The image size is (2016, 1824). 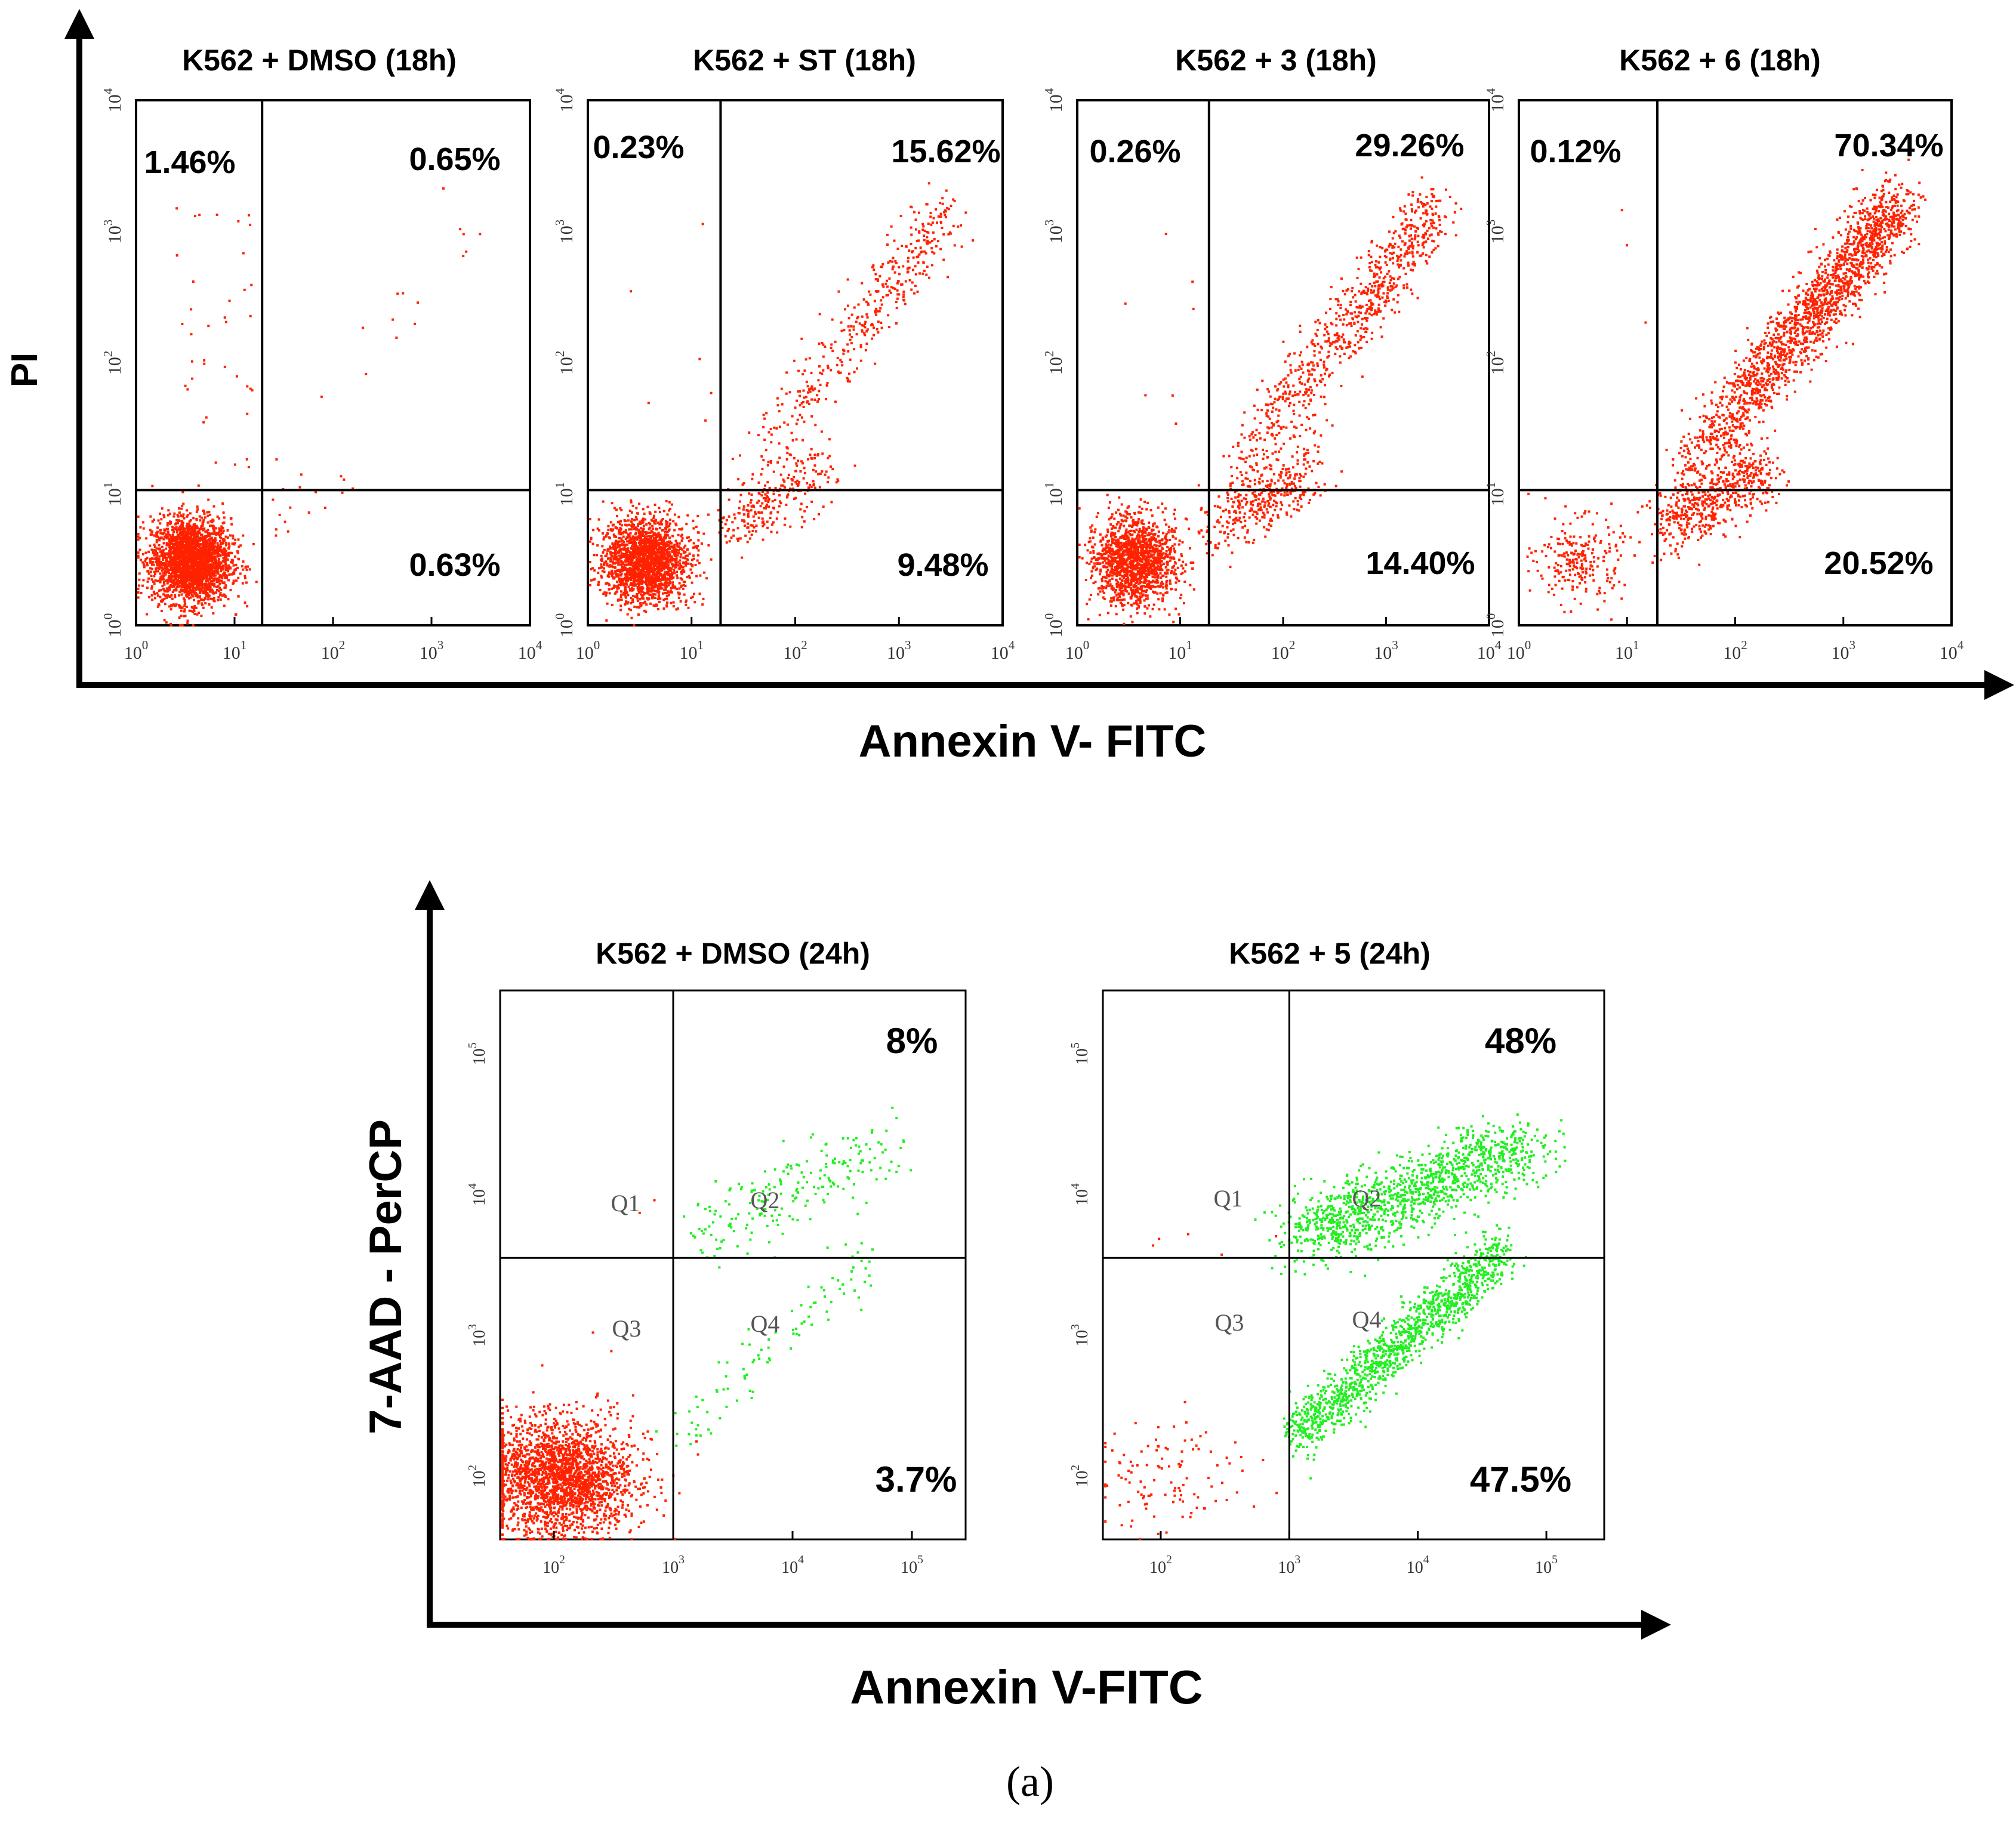 What do you see at coordinates (530, 650) in the screenshot?
I see `x-tick-label: 10⁴` at bounding box center [530, 650].